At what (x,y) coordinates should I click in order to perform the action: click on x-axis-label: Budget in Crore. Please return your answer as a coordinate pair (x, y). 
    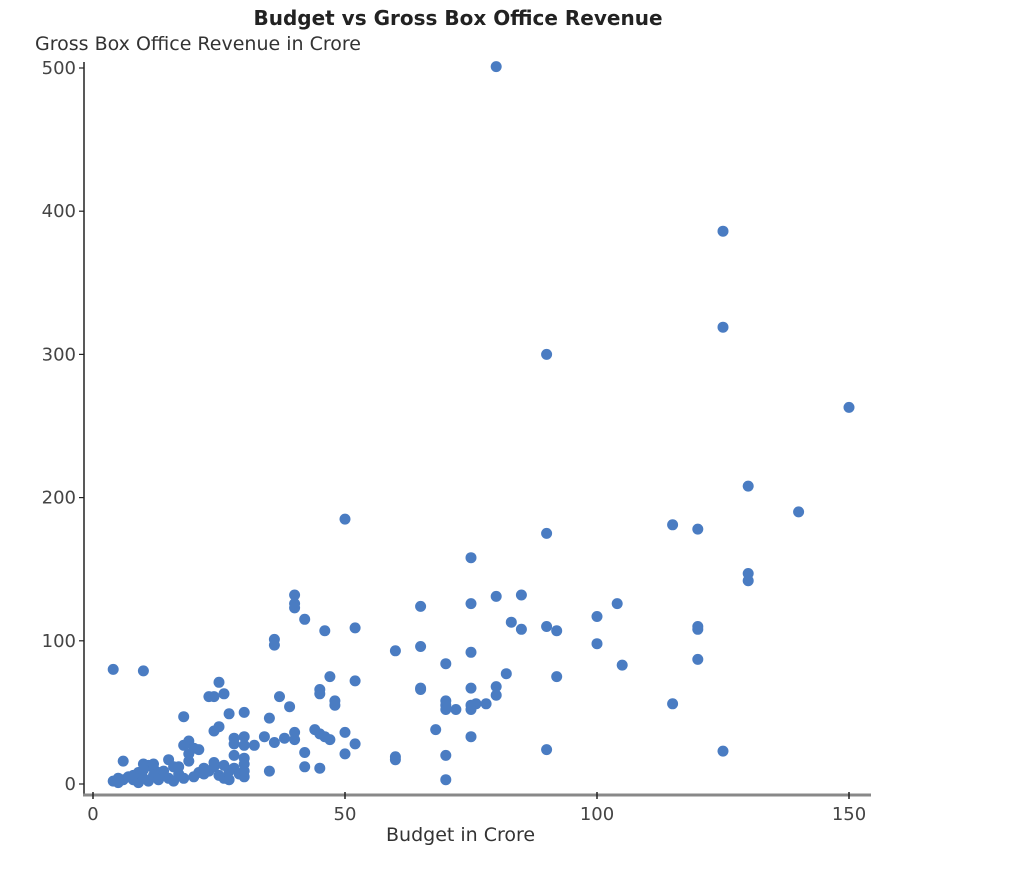
    Looking at the image, I should click on (461, 835).